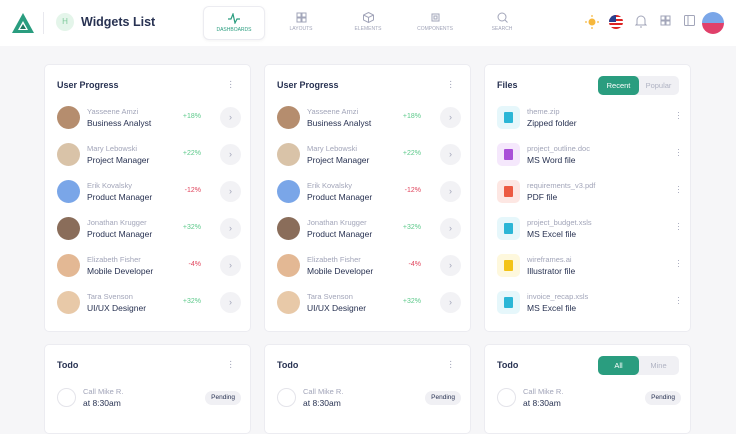  Describe the element at coordinates (594, 118) in the screenshot. I see `file-item: theme.zip Zipped folder · · ·` at that location.